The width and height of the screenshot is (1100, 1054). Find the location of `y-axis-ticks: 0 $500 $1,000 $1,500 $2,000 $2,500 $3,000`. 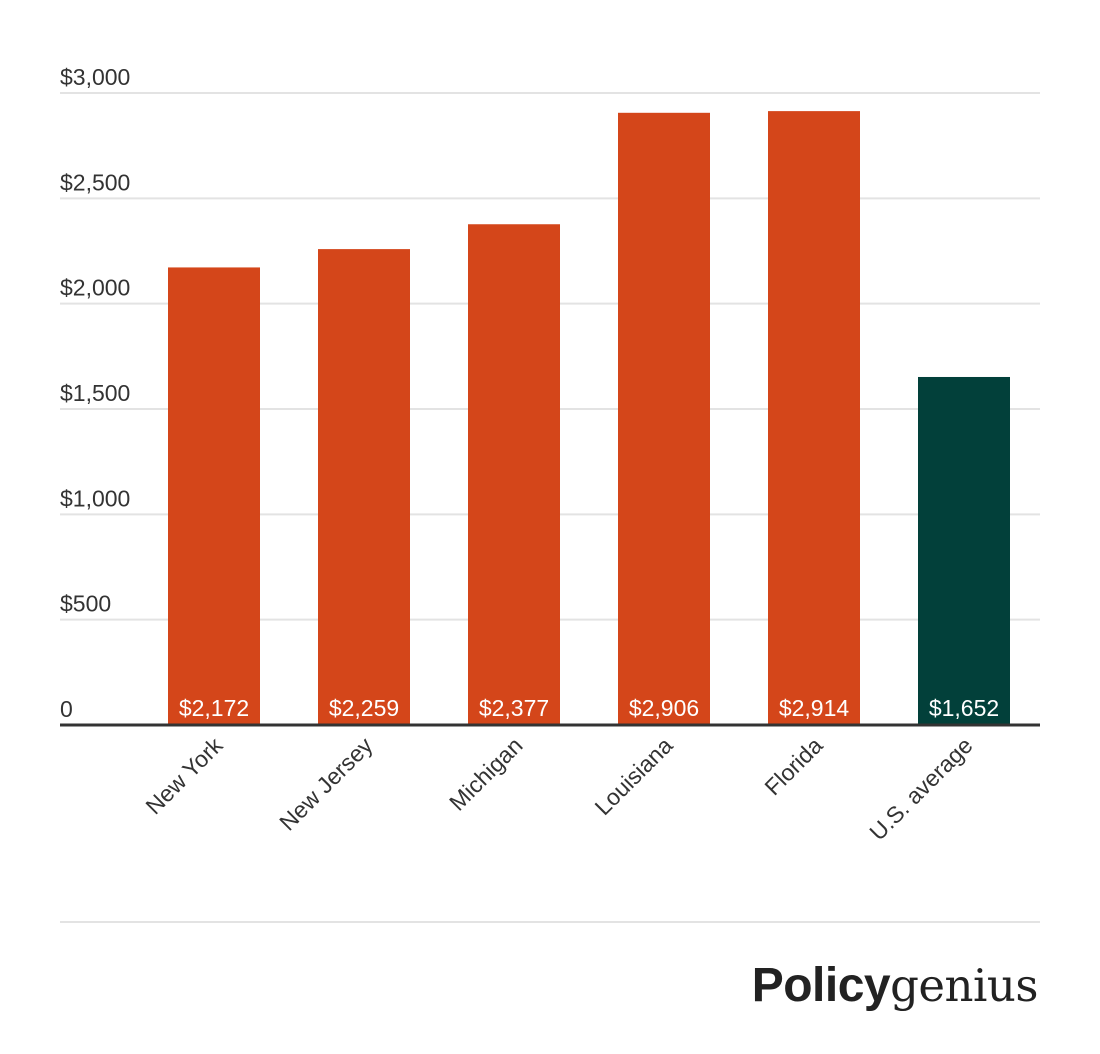

y-axis-ticks: 0 $500 $1,000 $1,500 $2,000 $2,500 $3,000 is located at coordinates (95, 393).